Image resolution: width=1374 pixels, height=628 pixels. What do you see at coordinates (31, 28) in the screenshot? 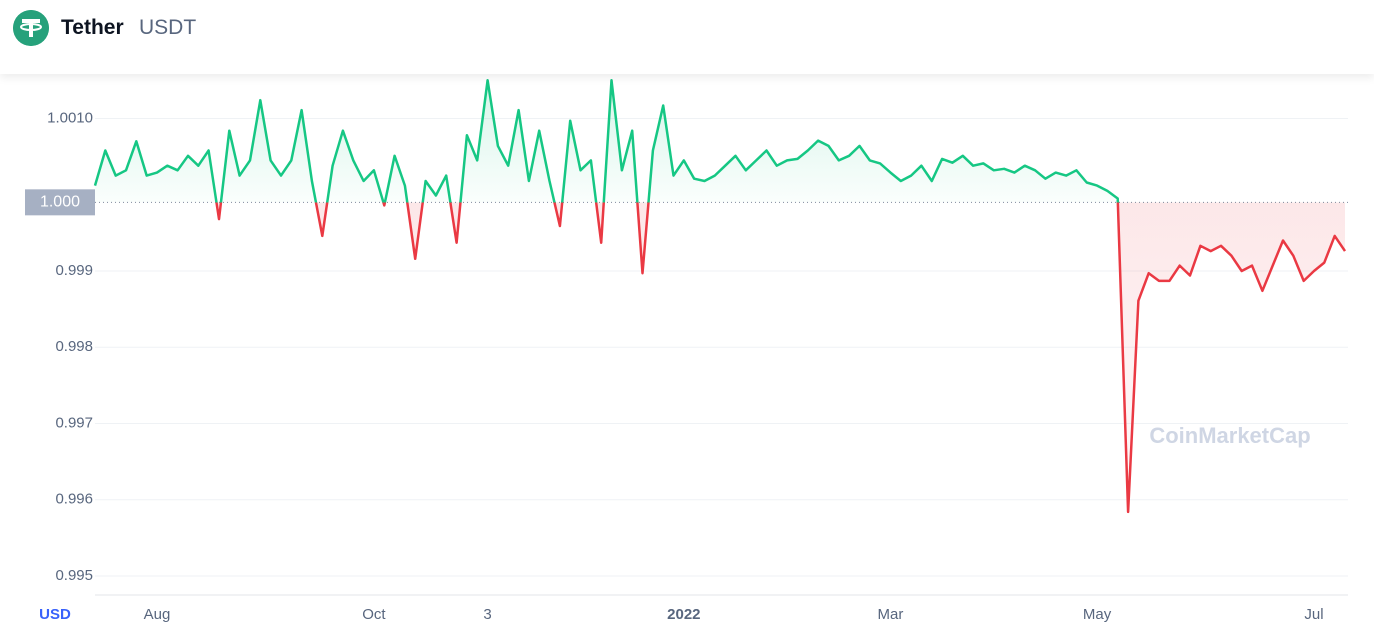
I see `logo` at bounding box center [31, 28].